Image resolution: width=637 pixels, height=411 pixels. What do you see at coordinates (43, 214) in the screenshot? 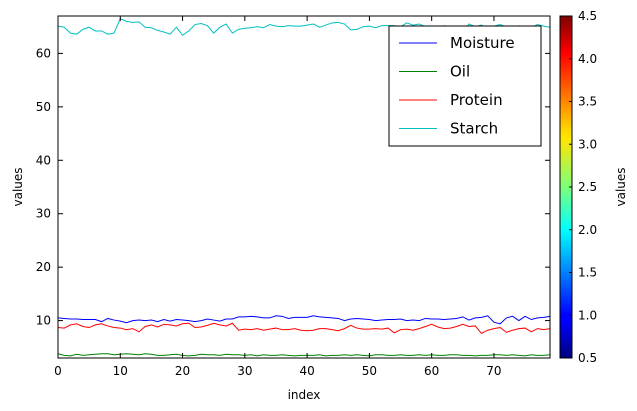
I see `y-tick-label: 30` at bounding box center [43, 214].